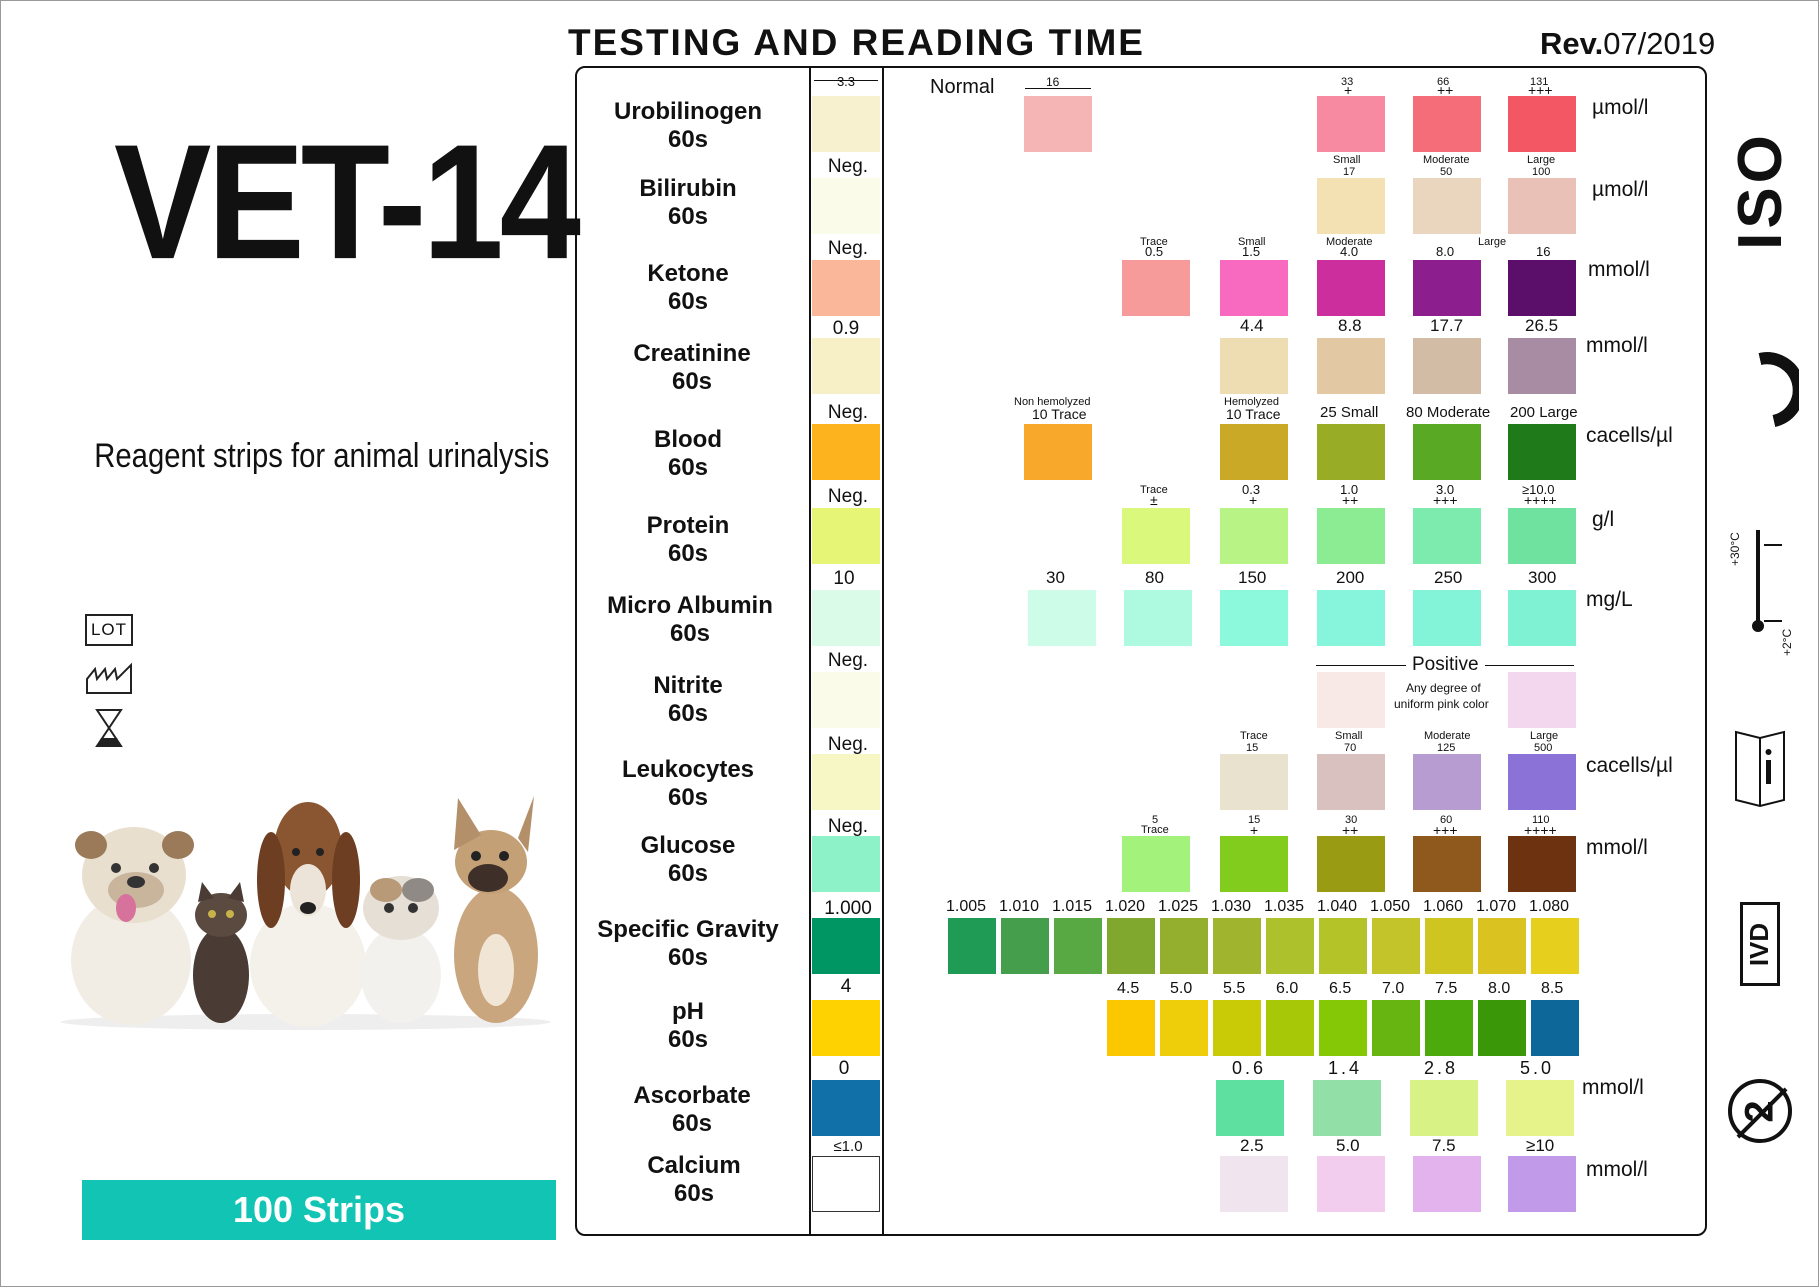 This screenshot has width=1819, height=1287. What do you see at coordinates (1446, 988) in the screenshot?
I see `ph-value-label: 7.5` at bounding box center [1446, 988].